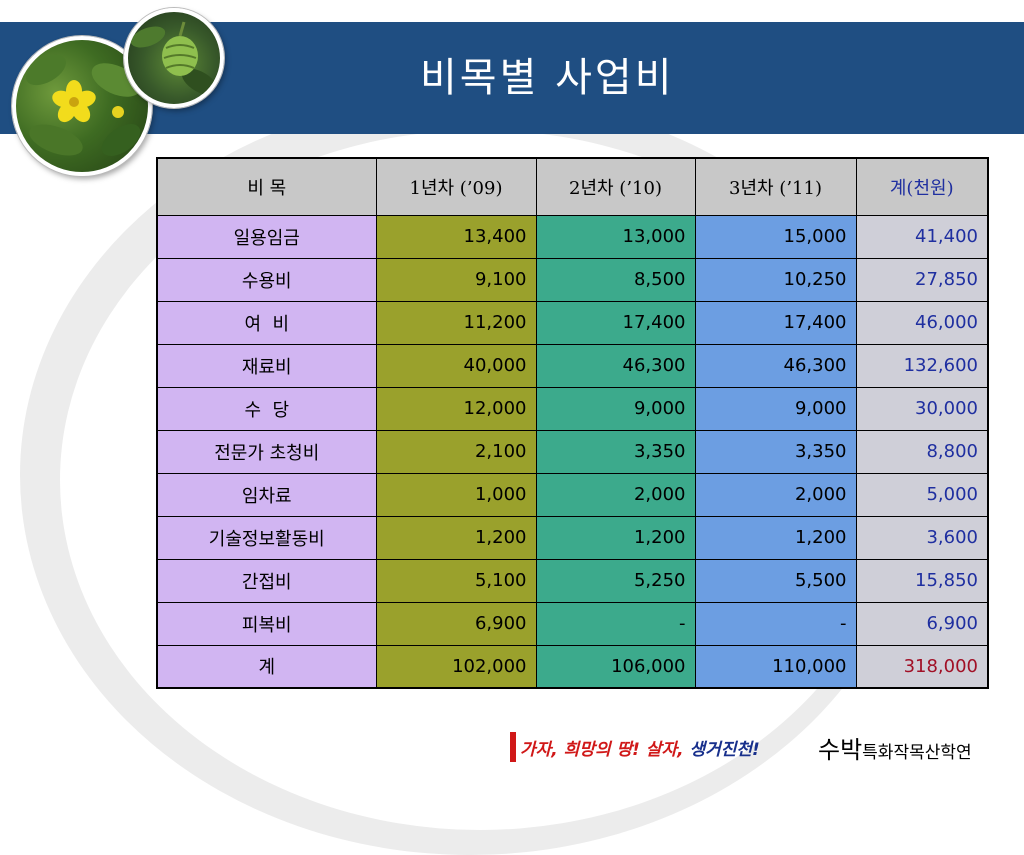  I want to click on cell-year2: 46,300, so click(615, 365).